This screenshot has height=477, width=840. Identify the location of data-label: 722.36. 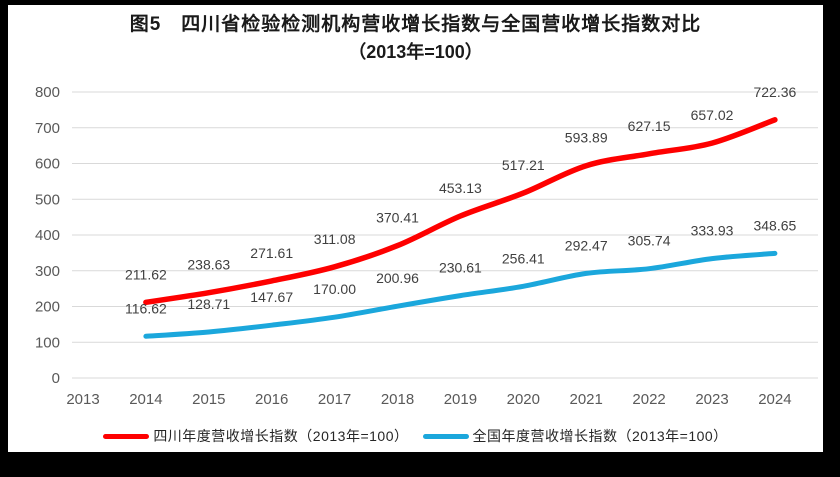
(774, 92).